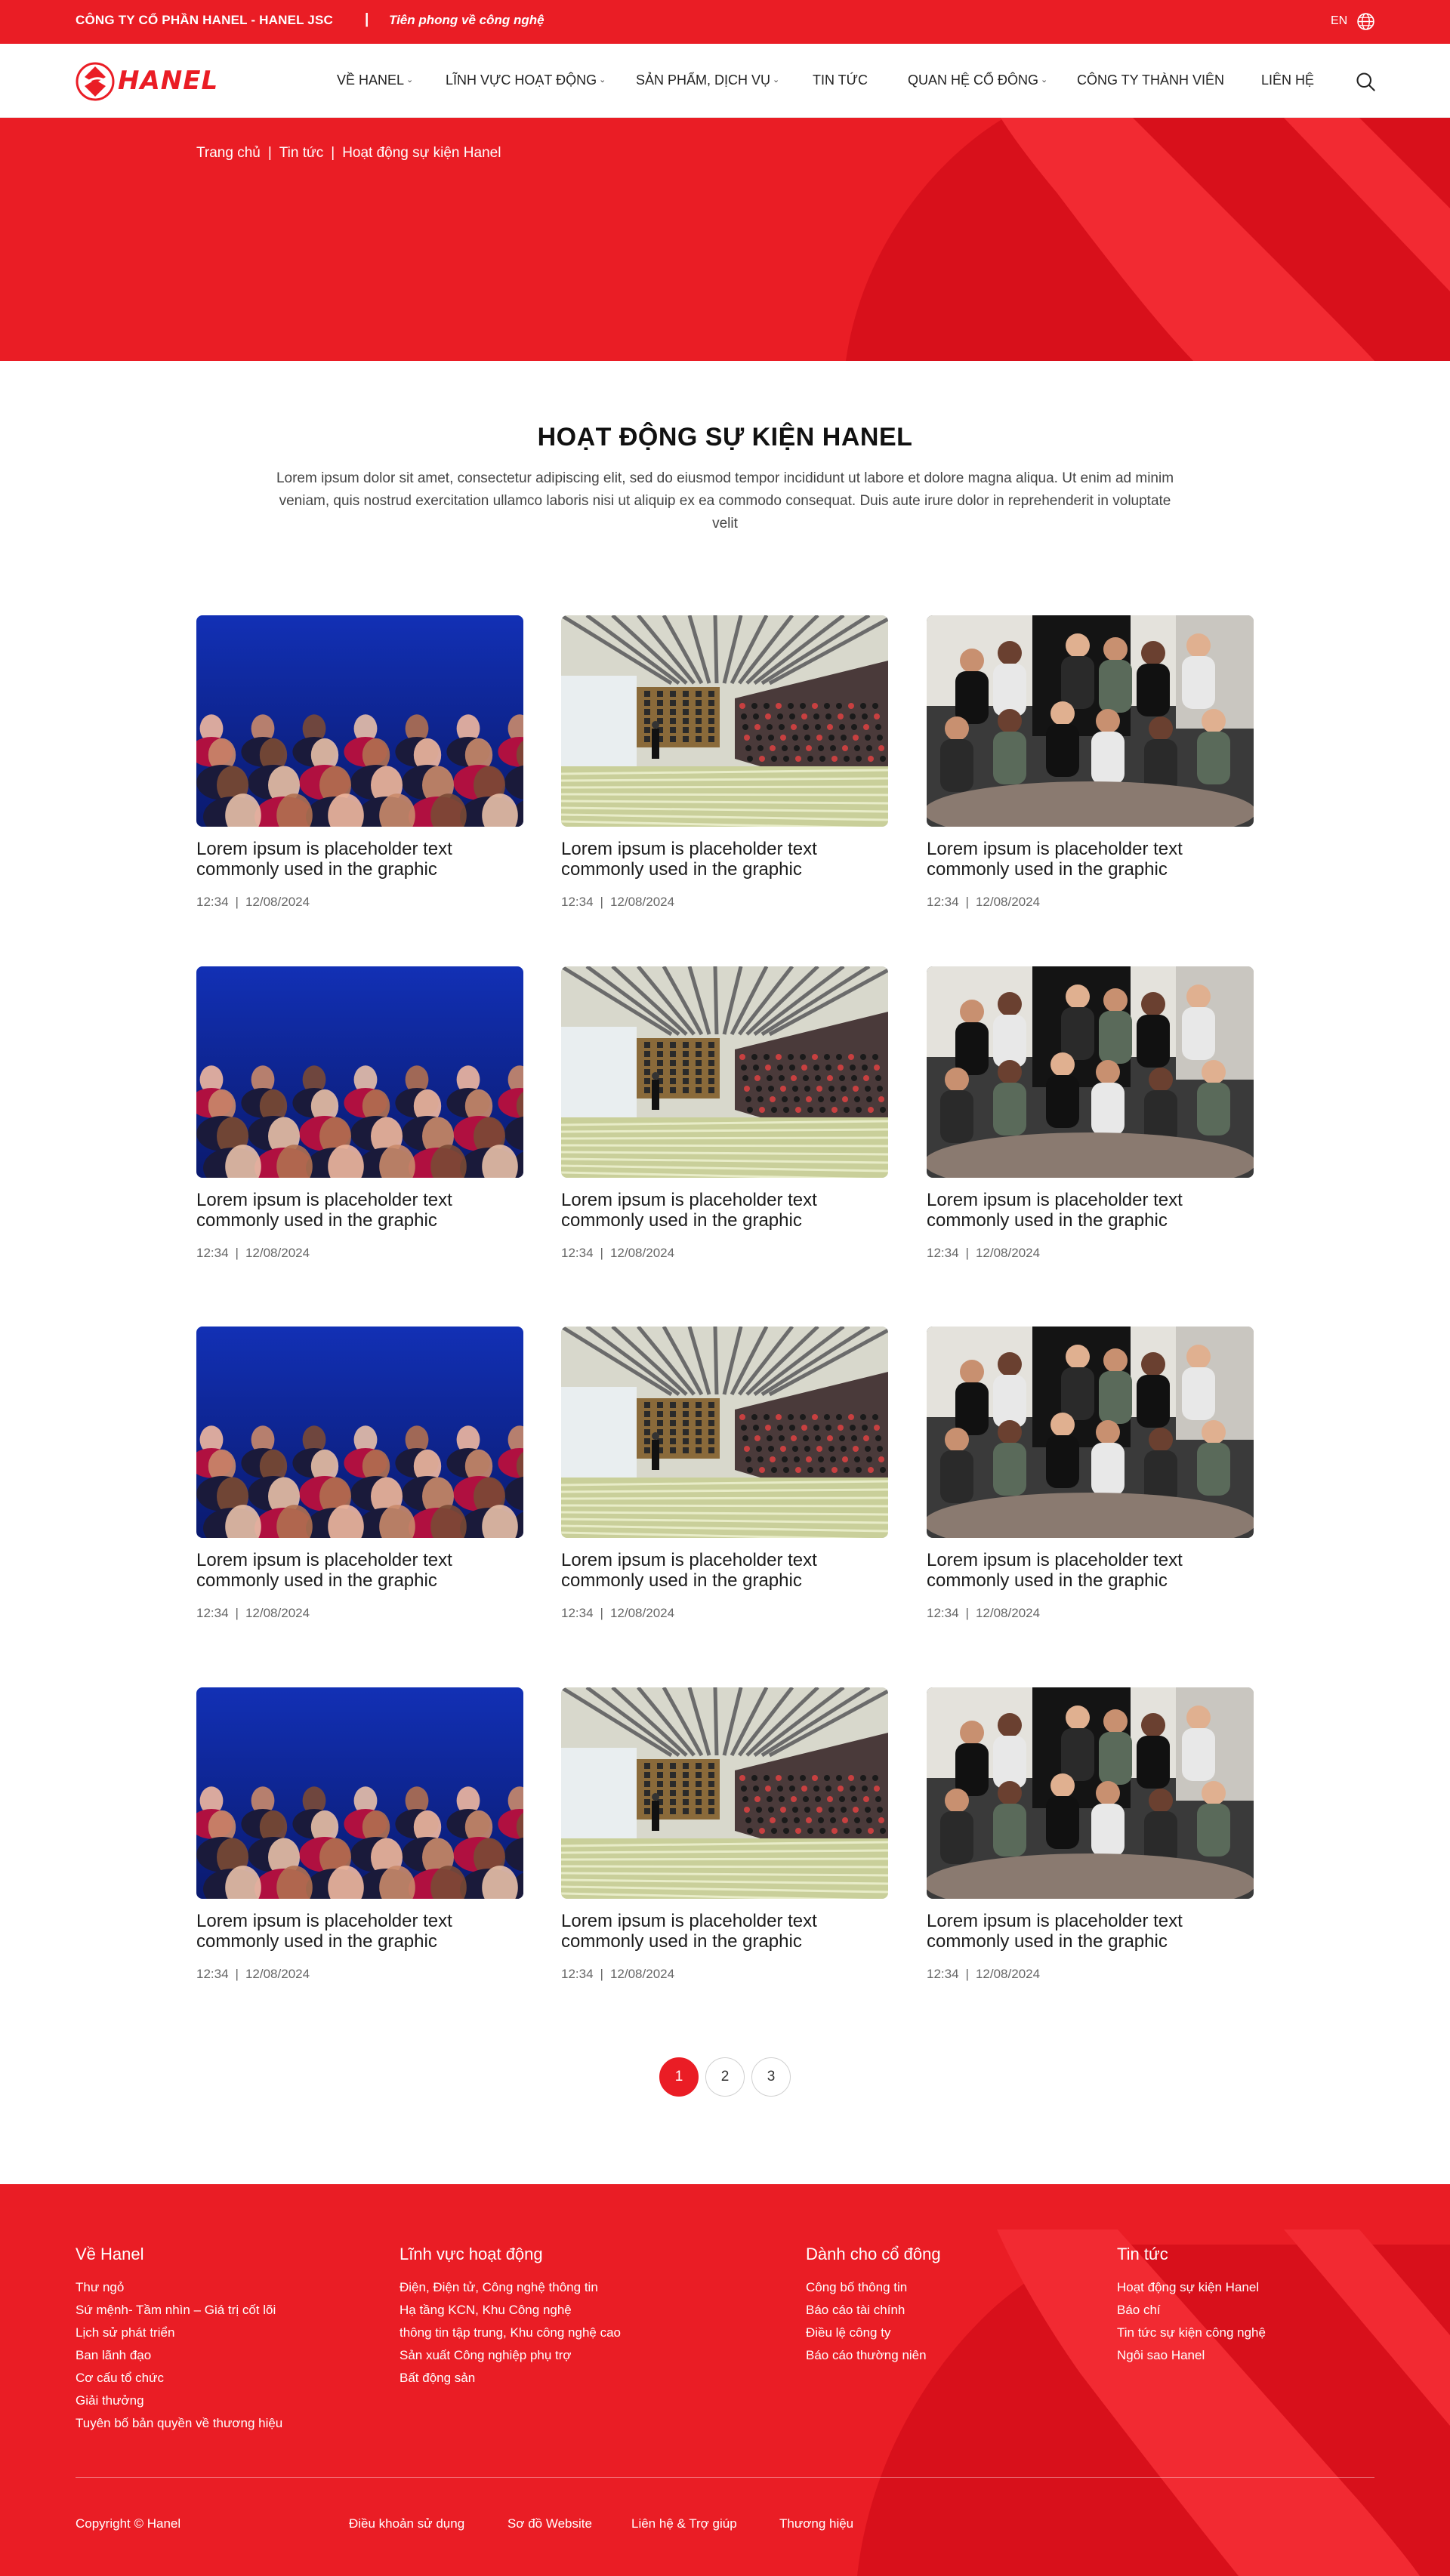  I want to click on footer-link: Cơ cấu tổ chức, so click(120, 2378).